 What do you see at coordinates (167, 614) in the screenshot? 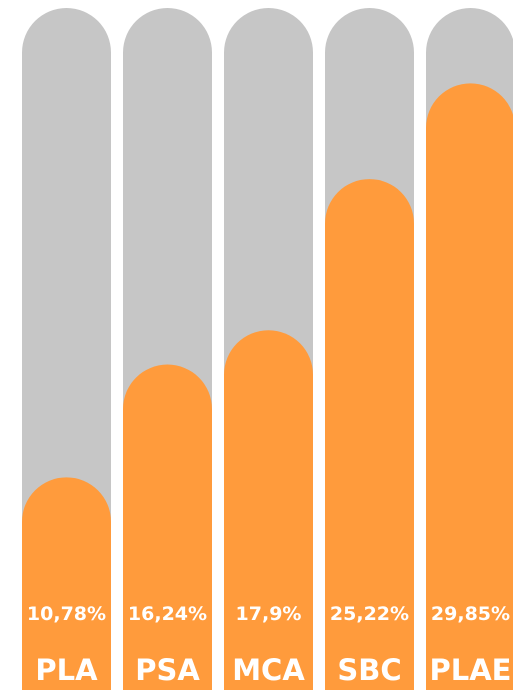
I see `value-label-psa: 16,24%` at bounding box center [167, 614].